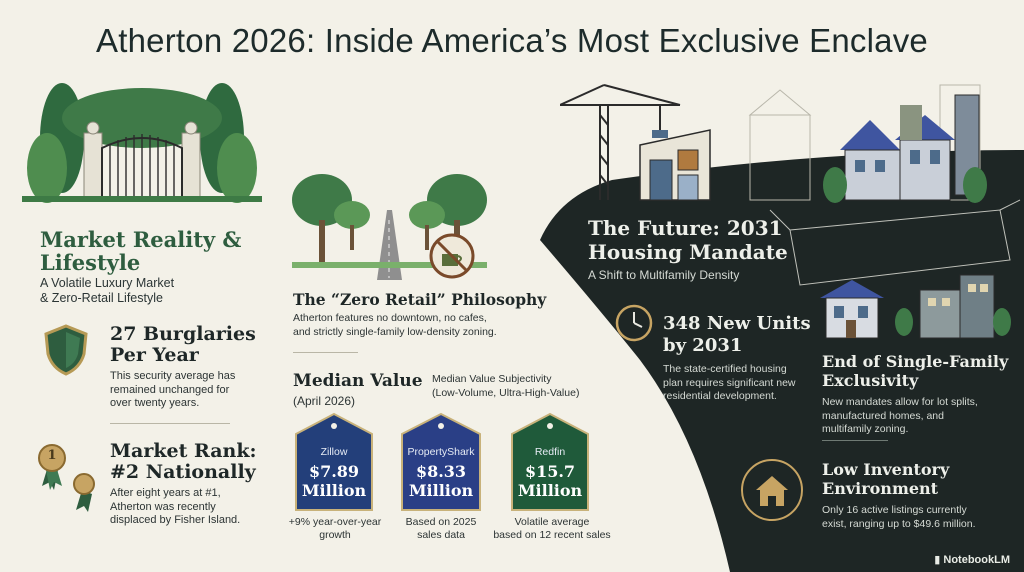 The height and width of the screenshot is (572, 1024). What do you see at coordinates (900, 402) in the screenshot?
I see `exclusivity-body-line1: New mandates allow for lot splits,` at bounding box center [900, 402].